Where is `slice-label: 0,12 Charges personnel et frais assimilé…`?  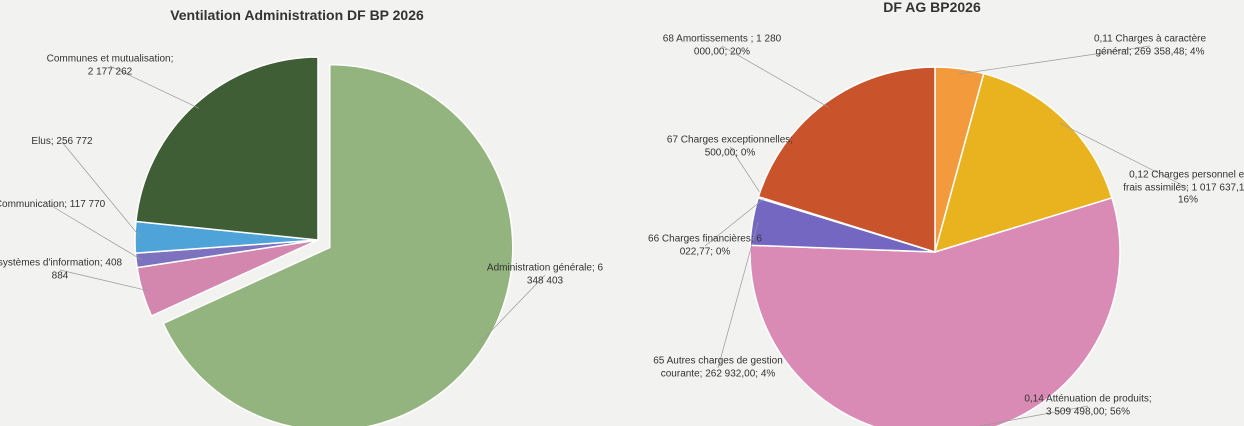
slice-label: 0,12 Charges personnel et frais assimilé… is located at coordinates (1183, 187).